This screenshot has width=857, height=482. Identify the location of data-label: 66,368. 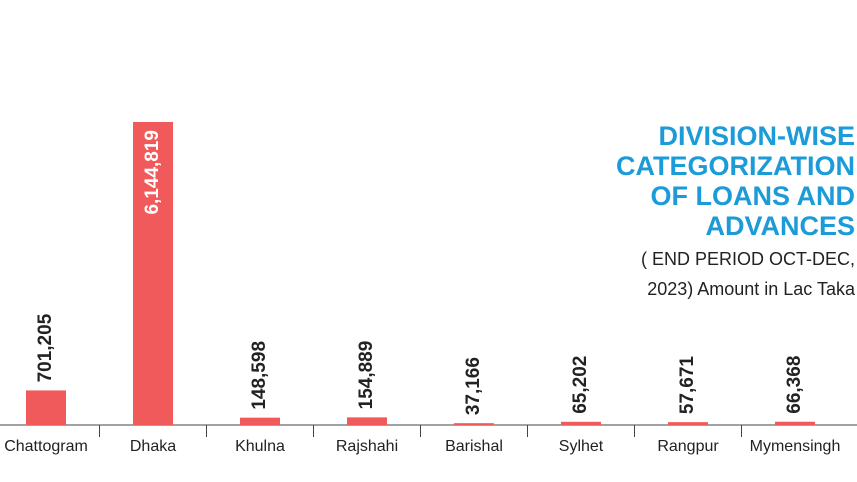
(794, 385).